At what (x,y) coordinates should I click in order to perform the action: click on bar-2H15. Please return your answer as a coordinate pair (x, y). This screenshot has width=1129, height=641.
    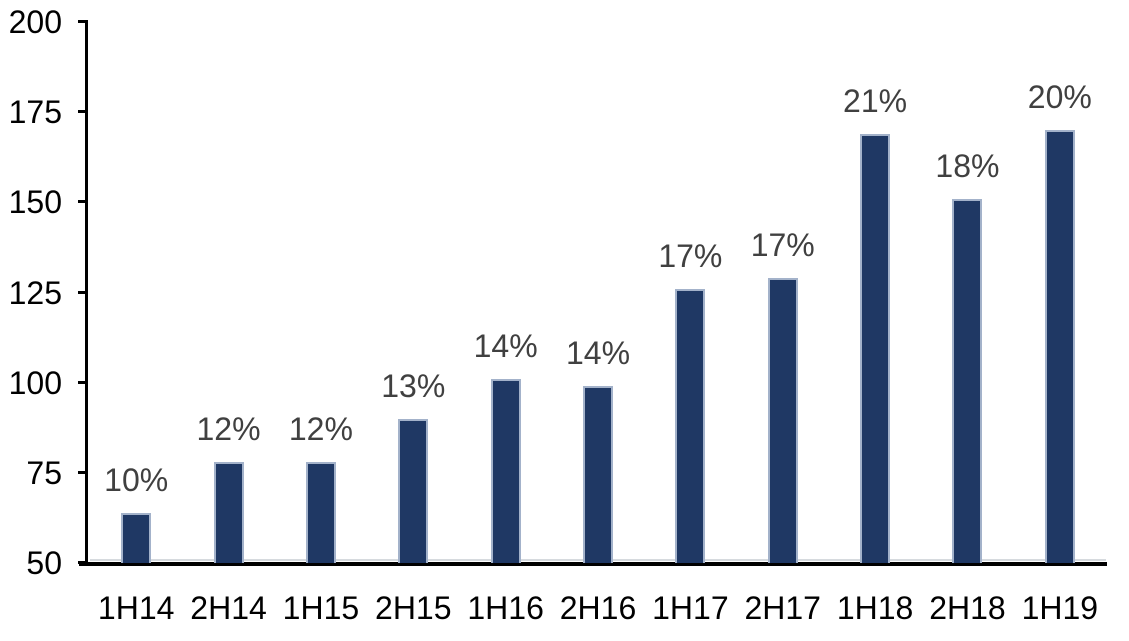
    Looking at the image, I should click on (413, 490).